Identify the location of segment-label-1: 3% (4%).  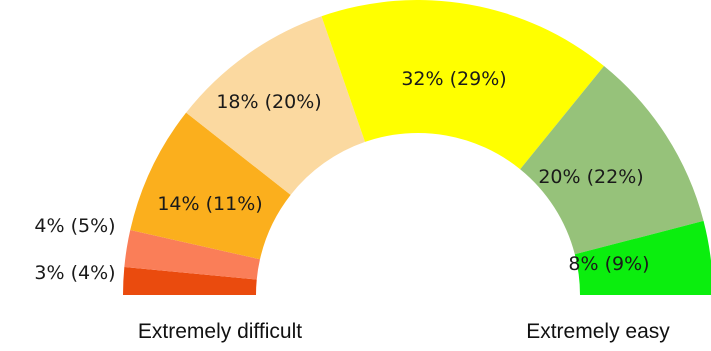
(74, 273).